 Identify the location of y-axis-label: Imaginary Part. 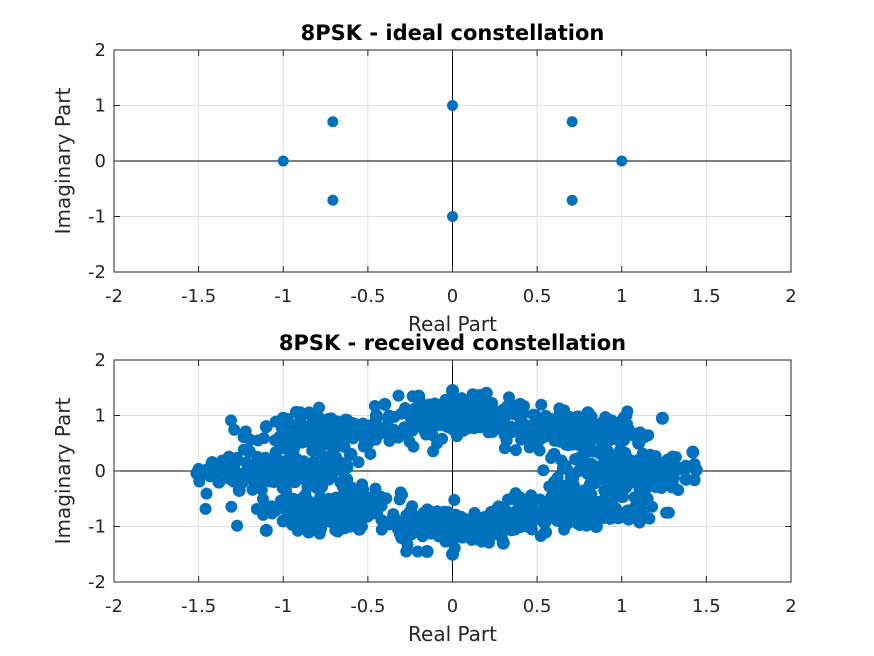
(63, 470).